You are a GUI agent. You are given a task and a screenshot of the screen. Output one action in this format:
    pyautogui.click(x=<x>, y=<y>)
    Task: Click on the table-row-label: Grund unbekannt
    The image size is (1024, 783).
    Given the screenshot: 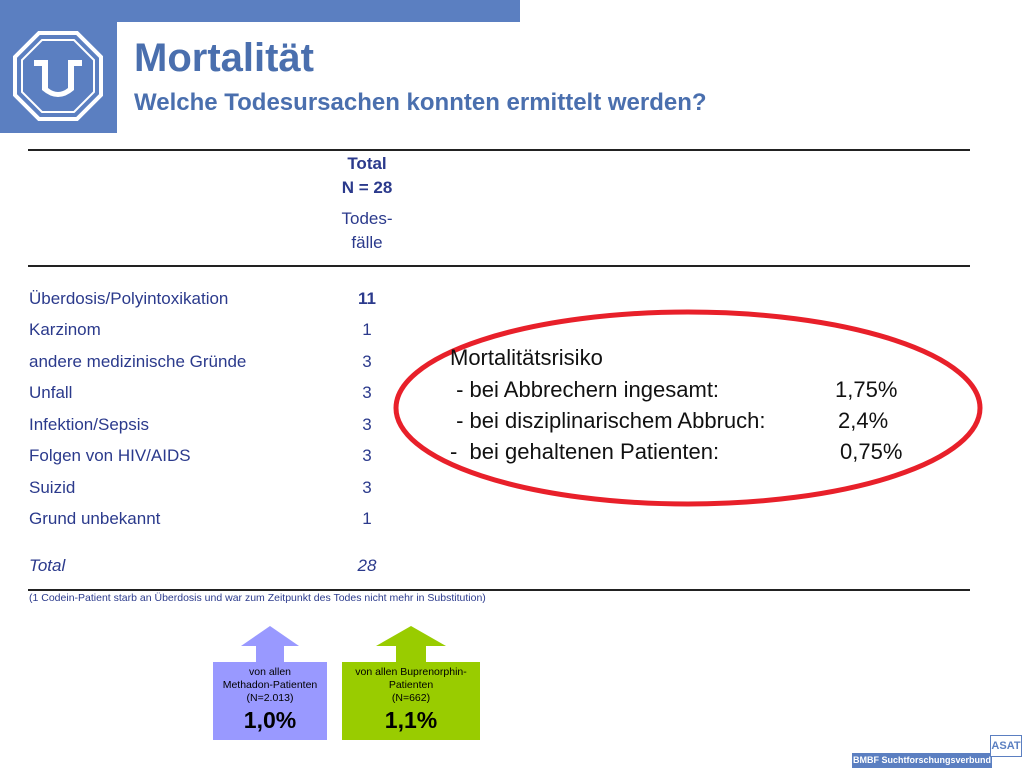 What is the action you would take?
    pyautogui.click(x=95, y=518)
    